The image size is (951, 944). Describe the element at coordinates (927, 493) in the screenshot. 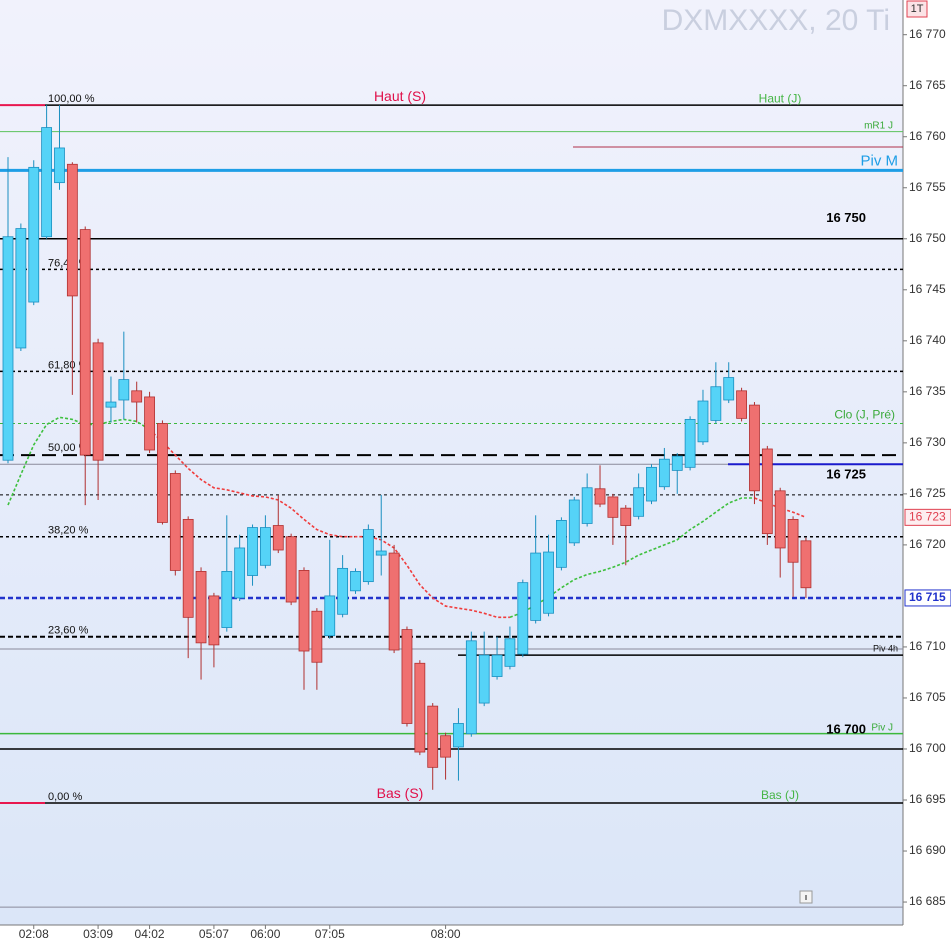

I see `y-tick-label: 16 725` at that location.